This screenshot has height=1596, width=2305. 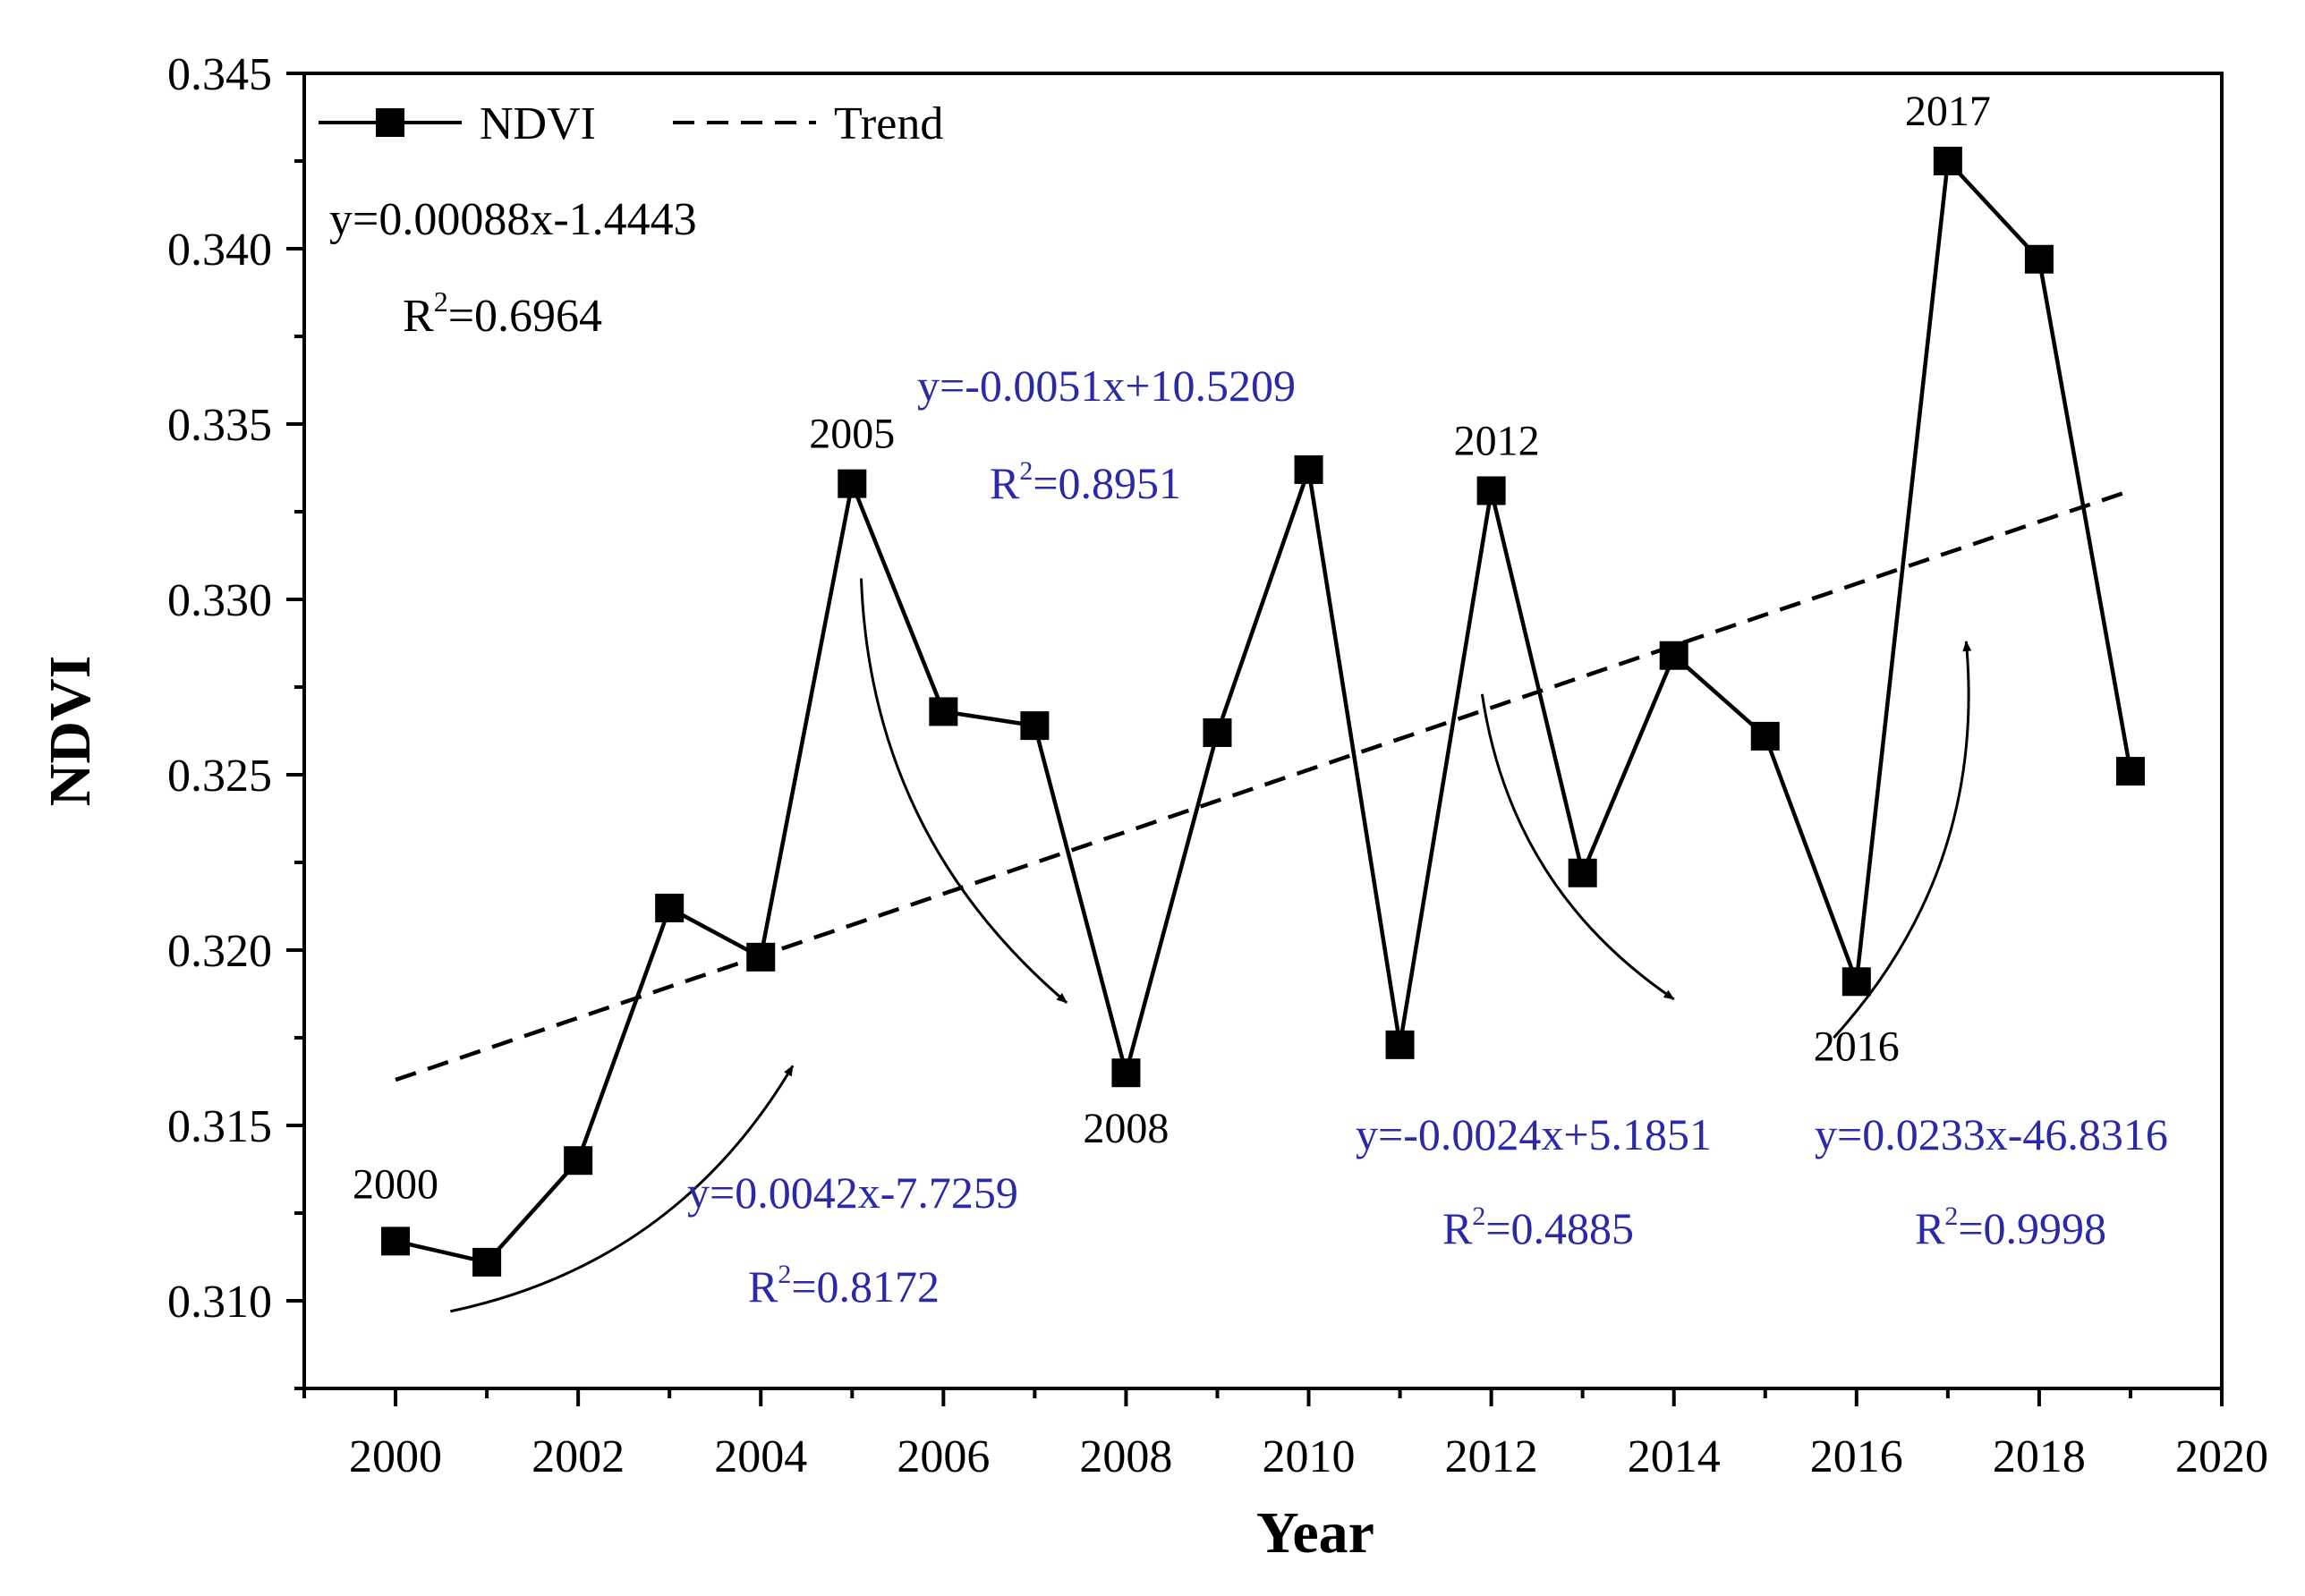 What do you see at coordinates (220, 776) in the screenshot?
I see `y-tick-label: 0.325` at bounding box center [220, 776].